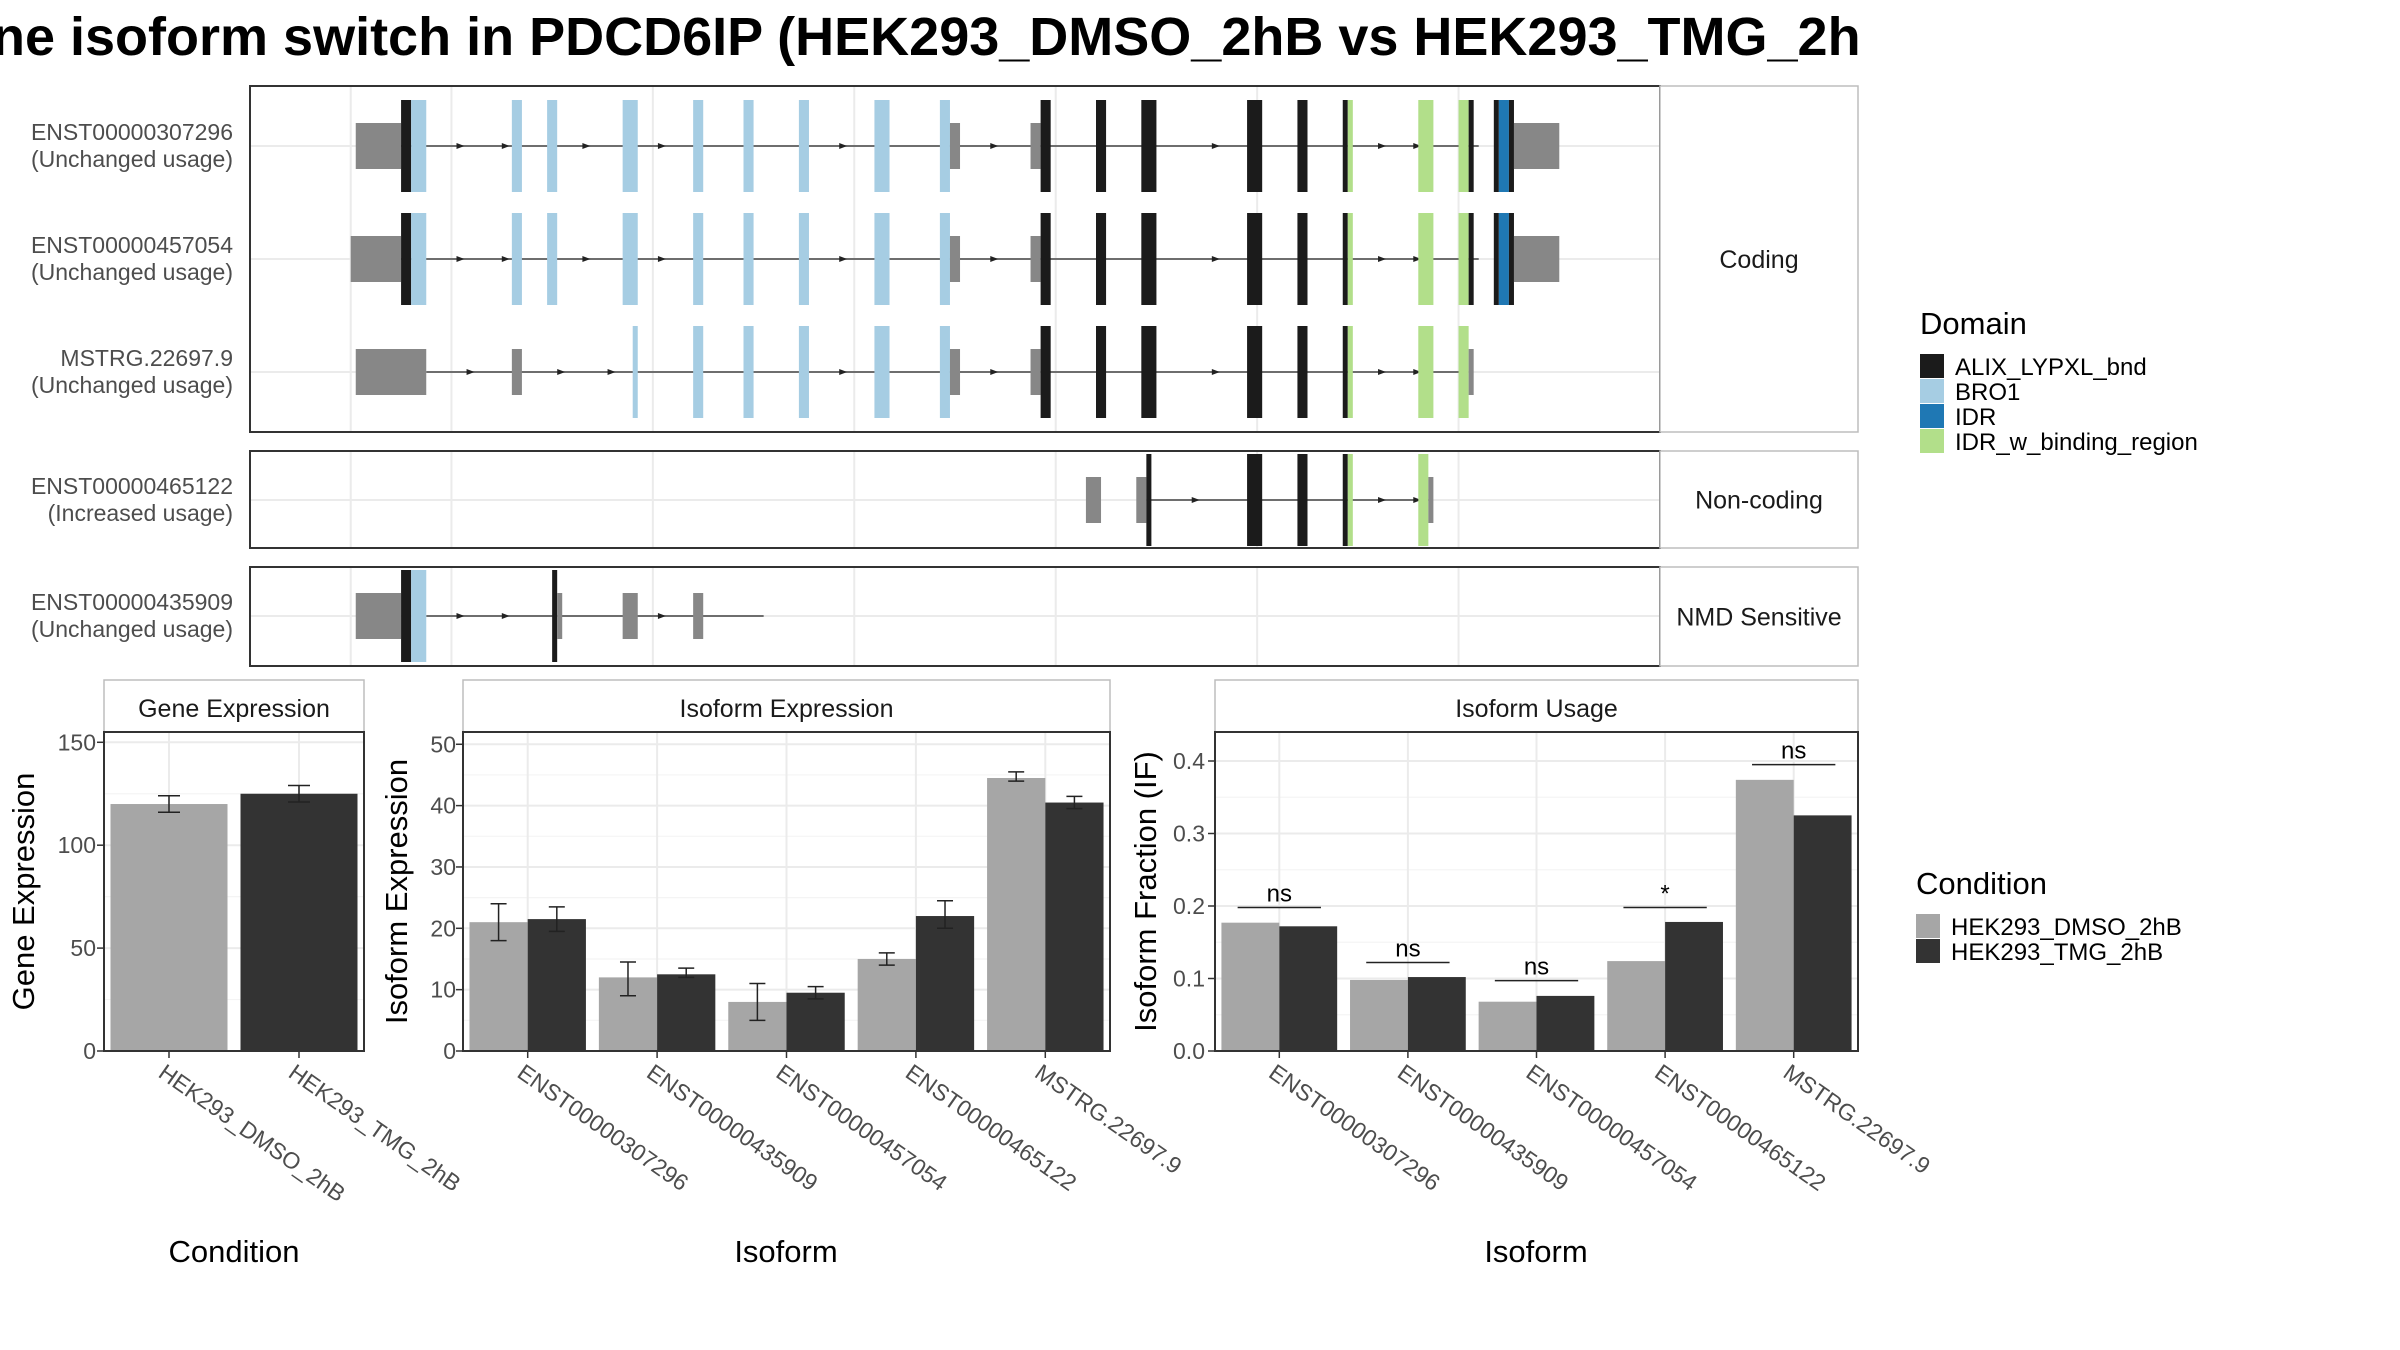  What do you see at coordinates (132, 132) in the screenshot?
I see `isoform-label: ENST00000307296` at bounding box center [132, 132].